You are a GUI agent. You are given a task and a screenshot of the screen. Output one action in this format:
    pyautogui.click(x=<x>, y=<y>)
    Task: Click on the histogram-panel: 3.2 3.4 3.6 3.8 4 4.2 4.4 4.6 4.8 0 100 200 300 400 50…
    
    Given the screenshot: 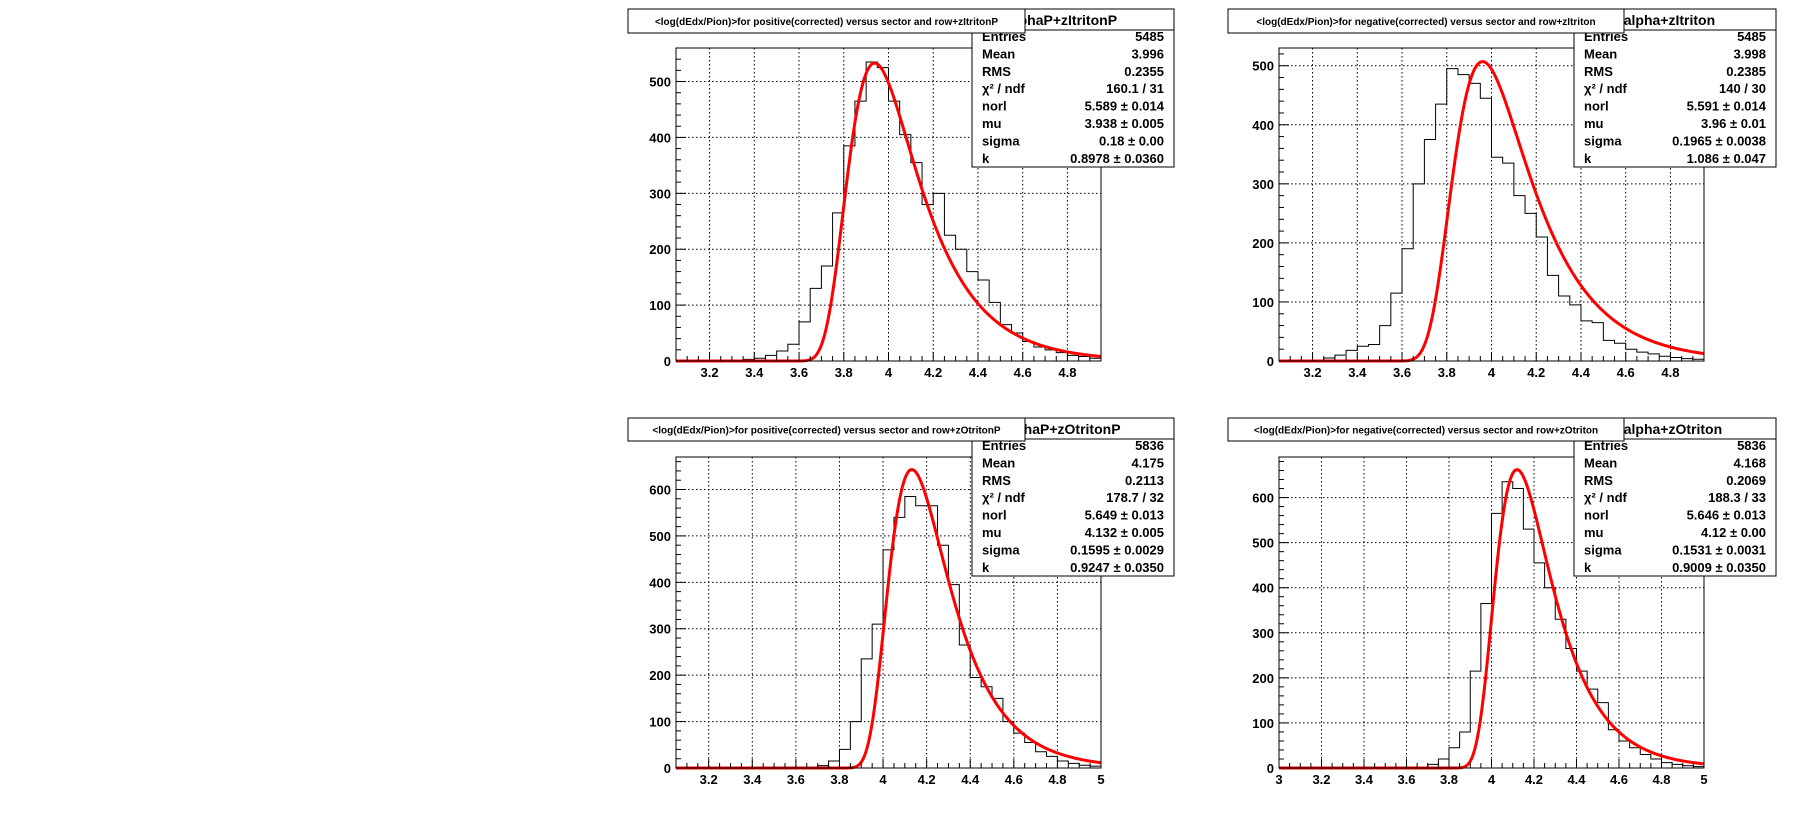 What is the action you would take?
    pyautogui.click(x=1502, y=194)
    